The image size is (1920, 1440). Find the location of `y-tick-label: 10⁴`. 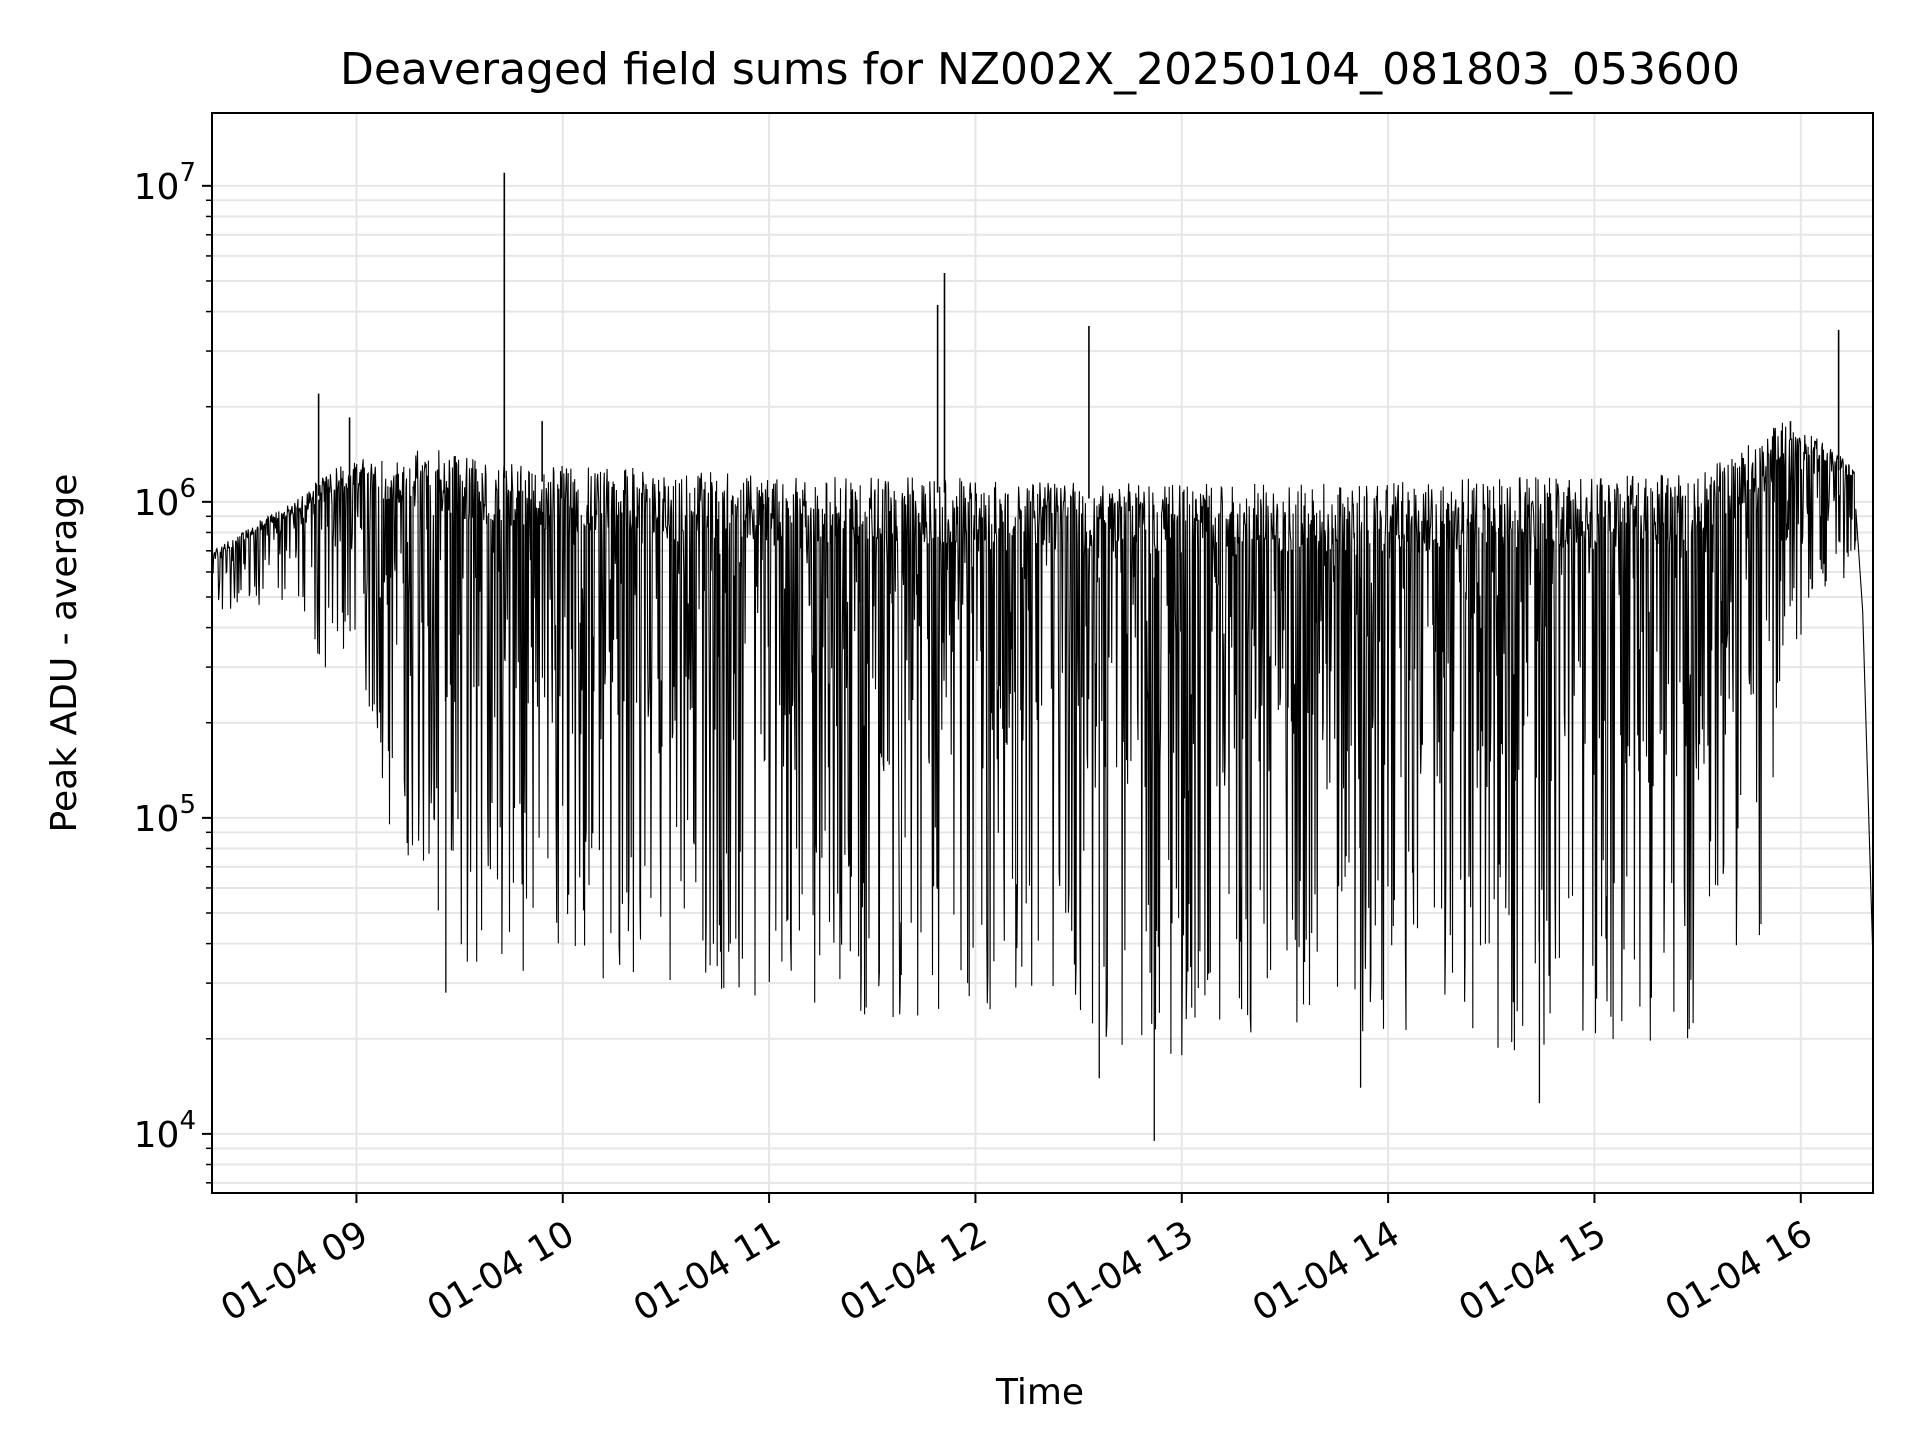

y-tick-label: 10⁴ is located at coordinates (165, 1131).